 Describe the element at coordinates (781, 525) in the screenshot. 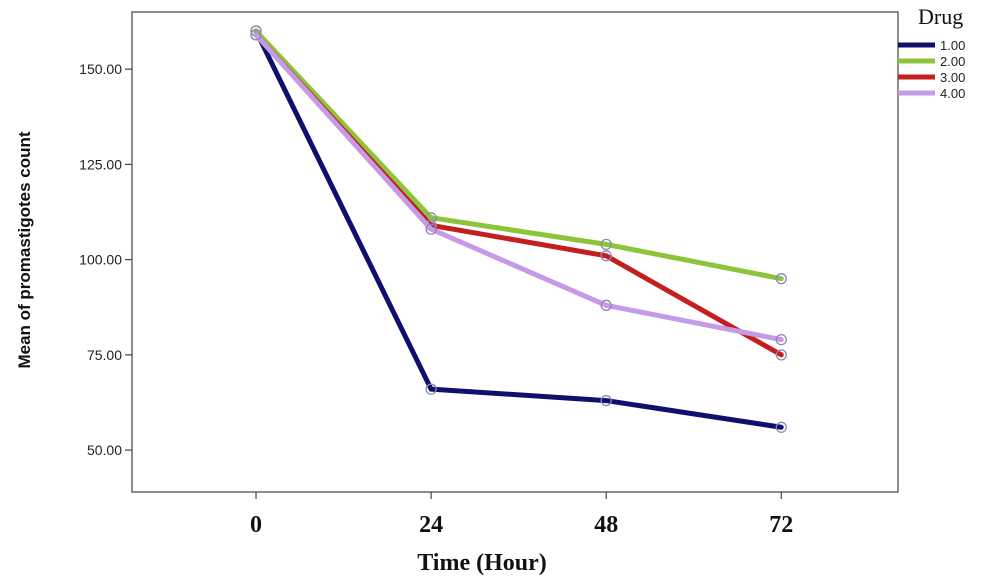

I see `x-tick-label: 72` at that location.